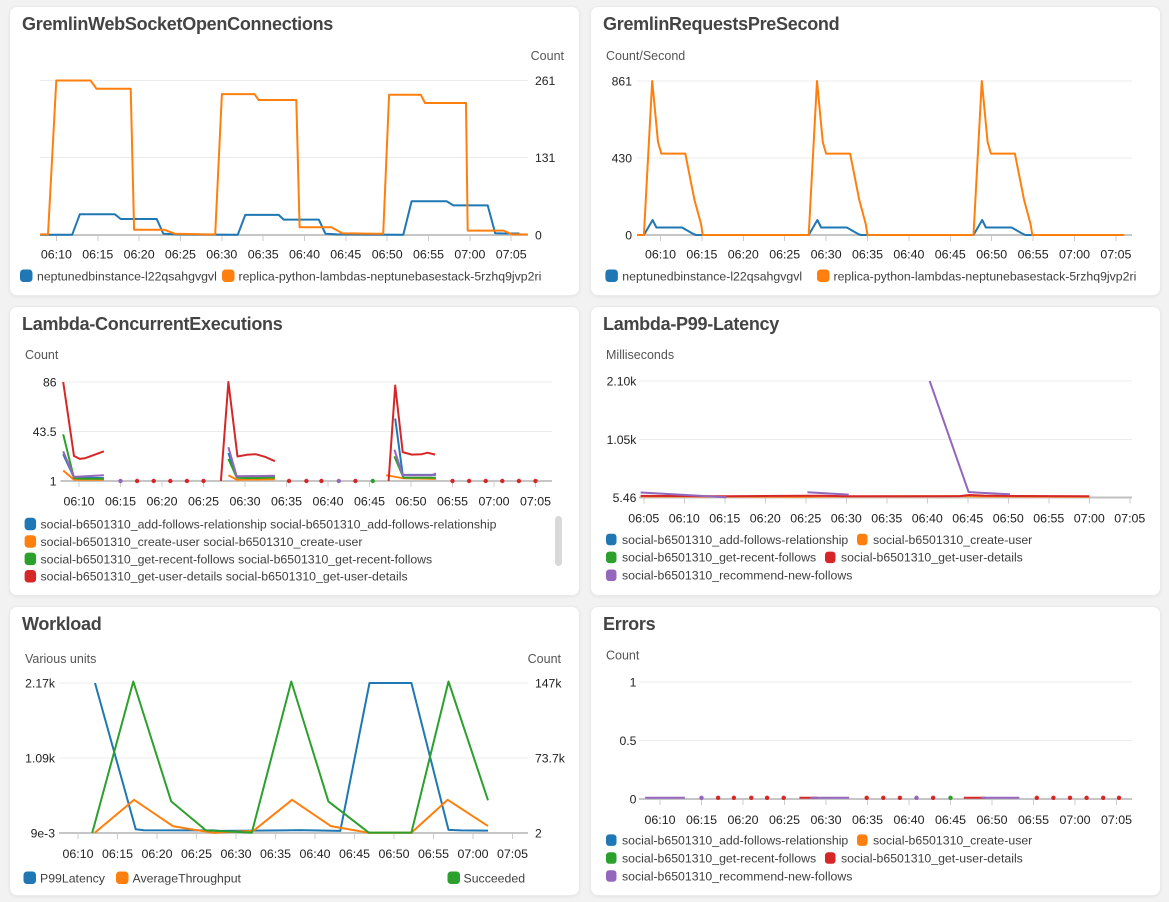  Describe the element at coordinates (45, 432) in the screenshot. I see `svg-text: 43.5` at that location.